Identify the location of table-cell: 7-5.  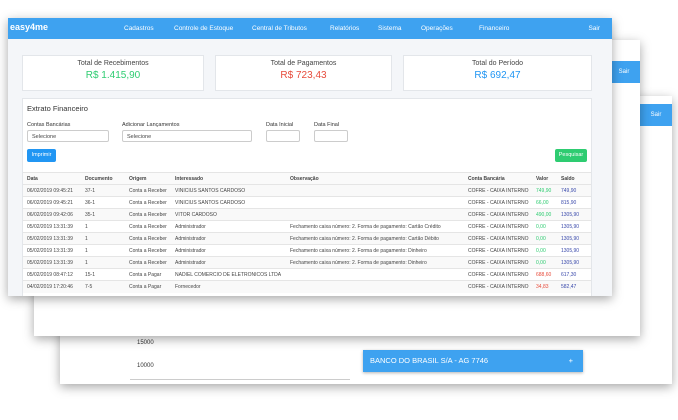
(89, 287).